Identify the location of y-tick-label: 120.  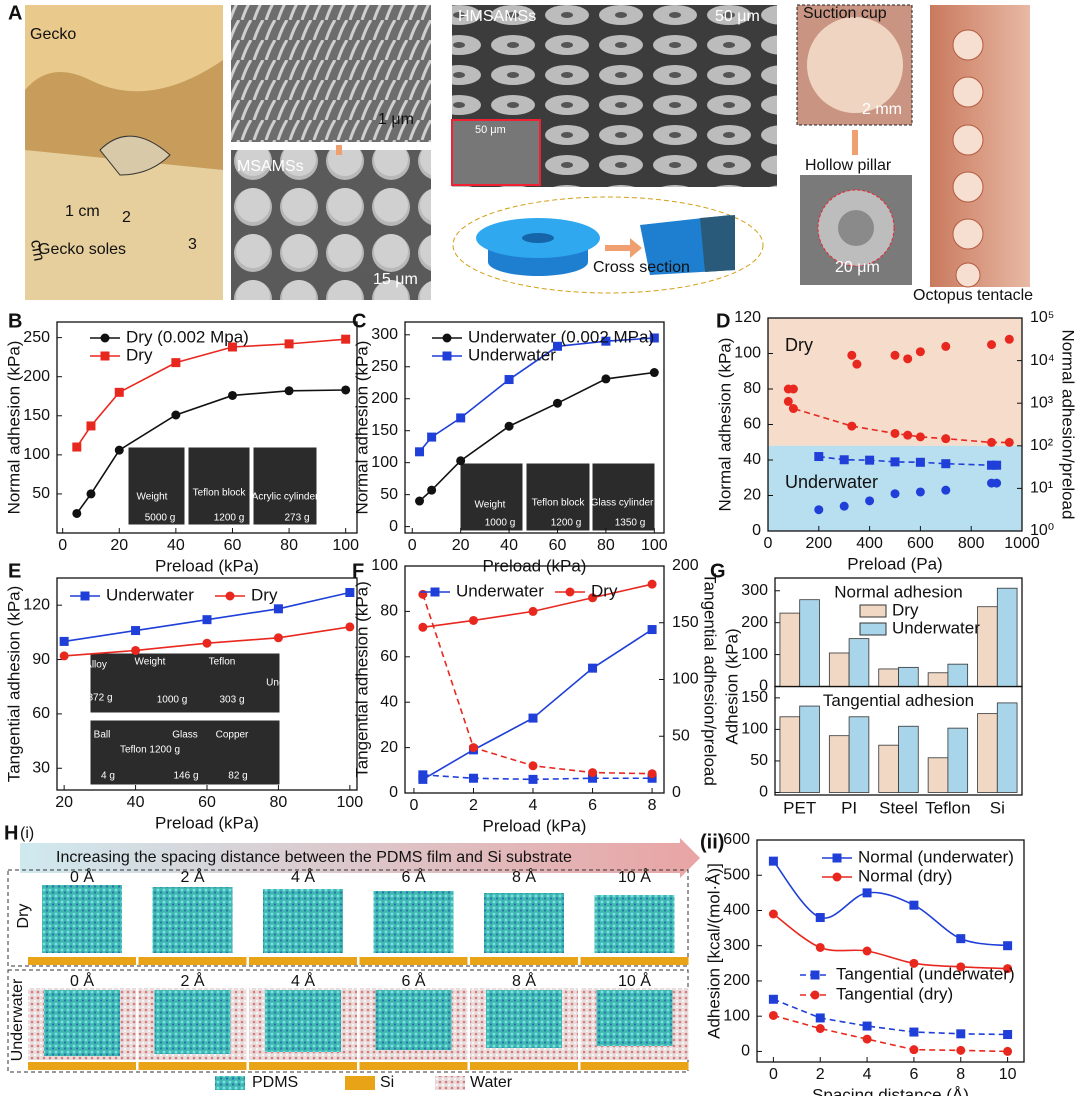
(747, 317).